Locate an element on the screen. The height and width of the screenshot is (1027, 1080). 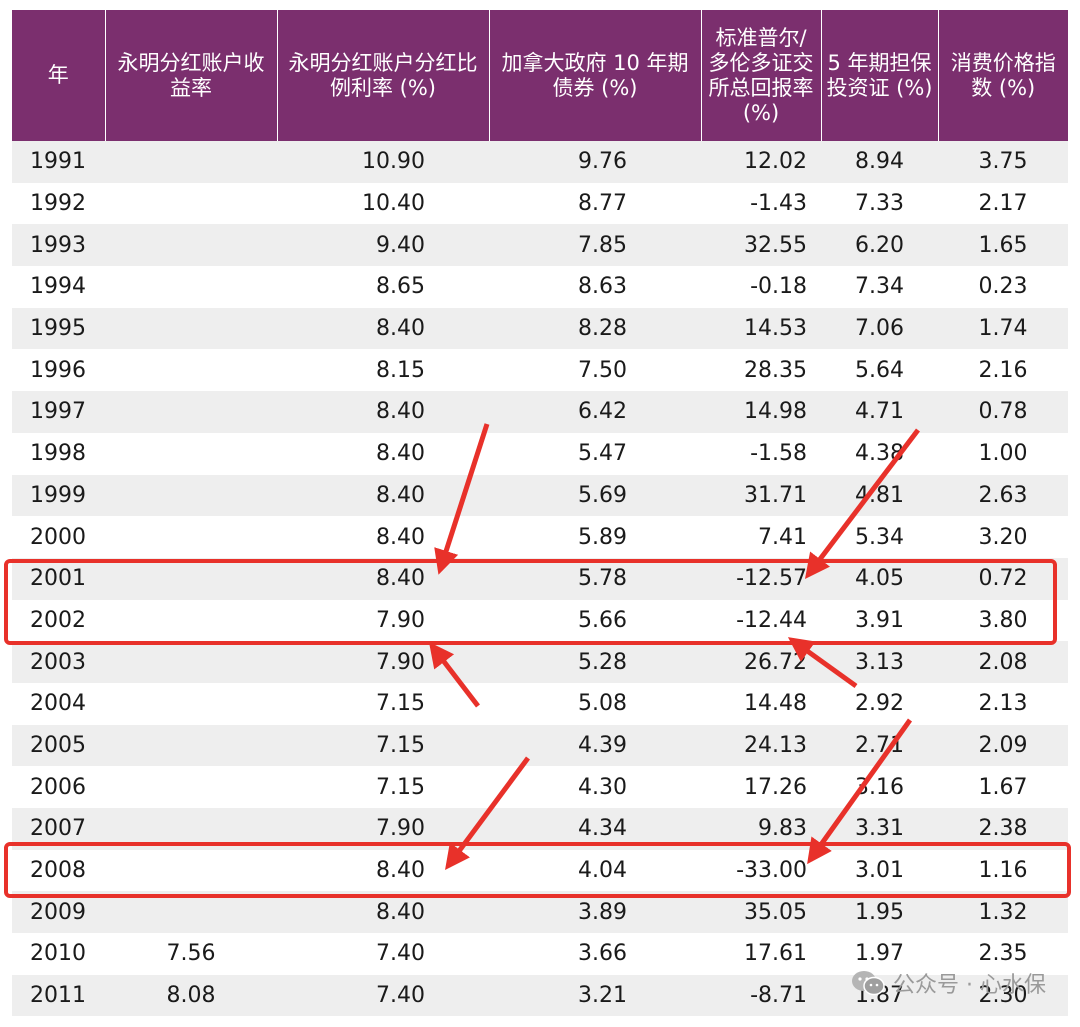
cell-canada-10y-bond: 4.04 is located at coordinates (595, 870).